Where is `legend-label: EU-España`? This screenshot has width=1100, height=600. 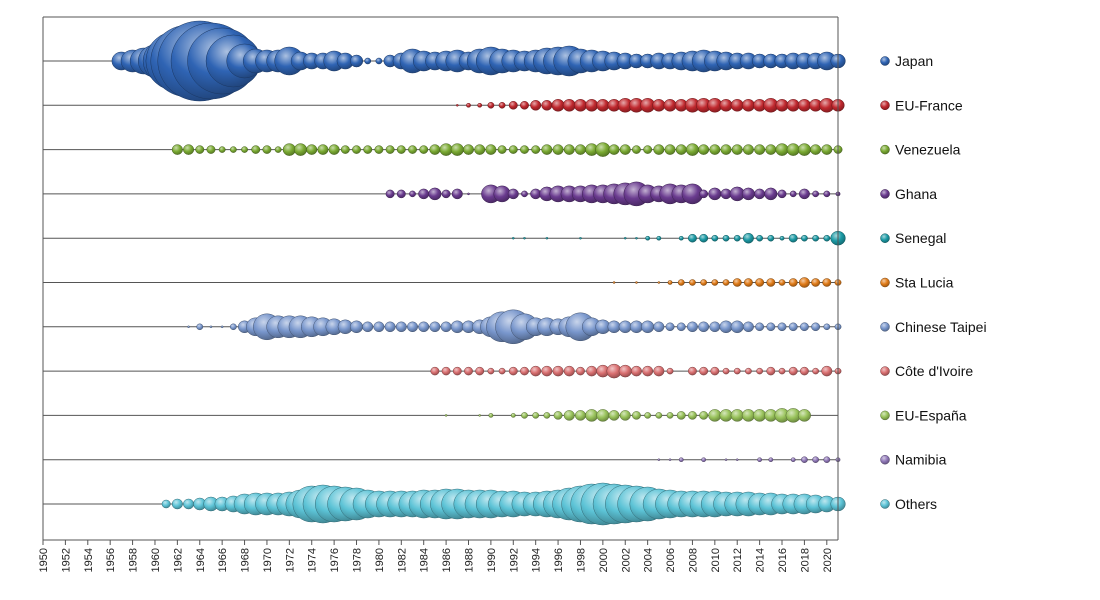
legend-label: EU-España is located at coordinates (931, 415).